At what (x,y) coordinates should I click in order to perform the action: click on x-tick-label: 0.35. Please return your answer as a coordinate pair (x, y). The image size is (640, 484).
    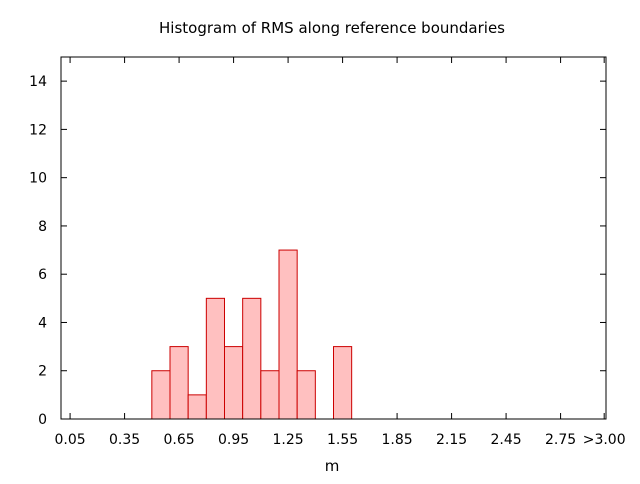
    Looking at the image, I should click on (124, 440).